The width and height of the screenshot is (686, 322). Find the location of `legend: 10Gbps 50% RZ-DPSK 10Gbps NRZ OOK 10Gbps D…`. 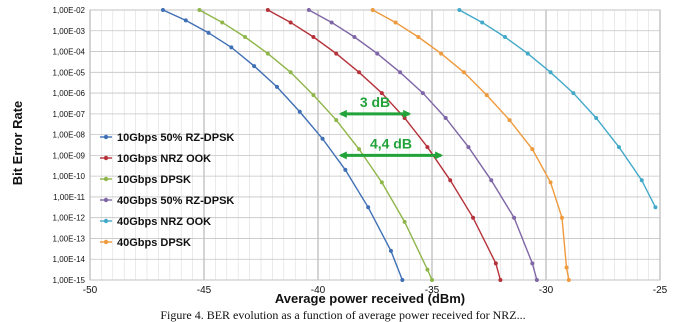

legend: 10Gbps 50% RZ-DPSK 10Gbps NRZ OOK 10Gbps D… is located at coordinates (167, 190).